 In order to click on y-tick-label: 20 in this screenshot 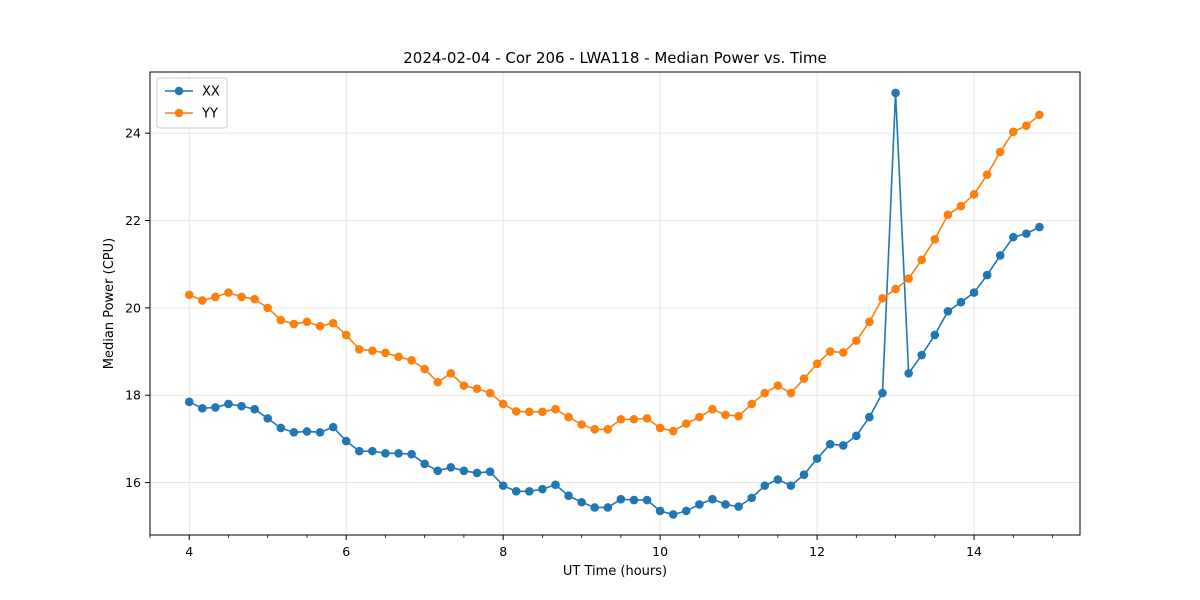, I will do `click(133, 307)`.